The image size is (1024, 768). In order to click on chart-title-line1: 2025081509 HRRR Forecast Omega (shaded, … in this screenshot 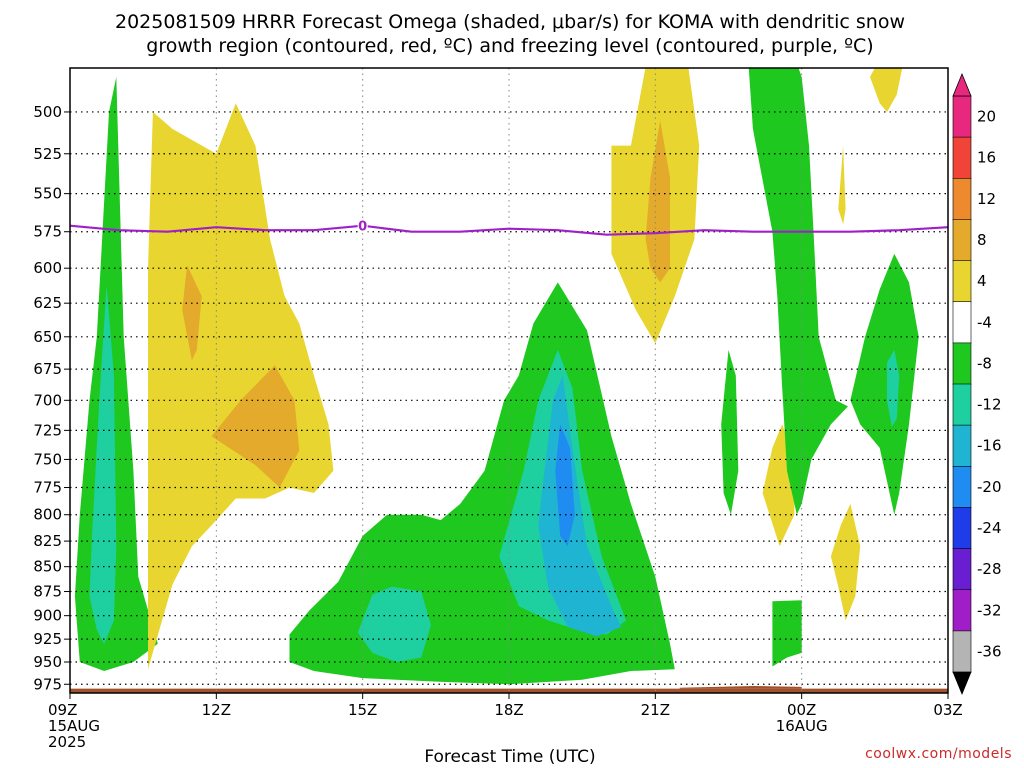, I will do `click(510, 22)`.